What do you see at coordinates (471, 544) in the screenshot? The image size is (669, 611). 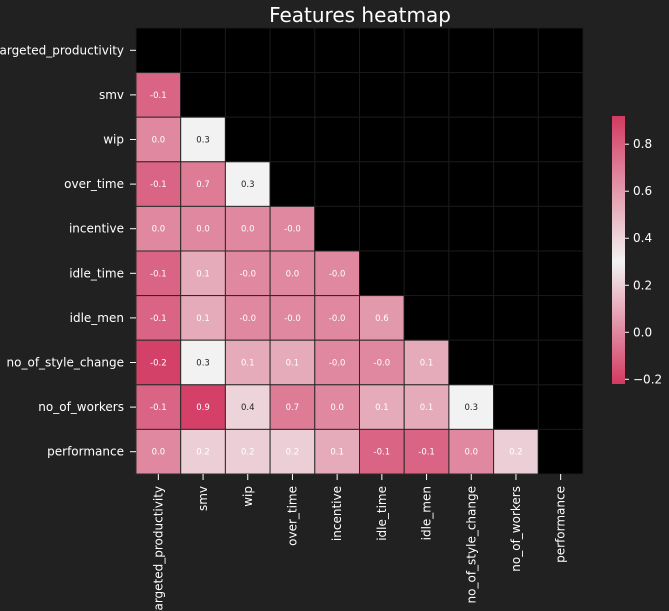 I see `x-tick-label: no_of_style_change` at bounding box center [471, 544].